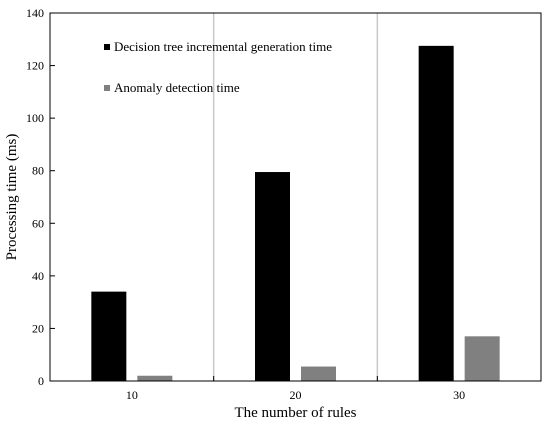 The height and width of the screenshot is (425, 550). Describe the element at coordinates (177, 87) in the screenshot. I see `legend-label: Anomaly detection time` at that location.